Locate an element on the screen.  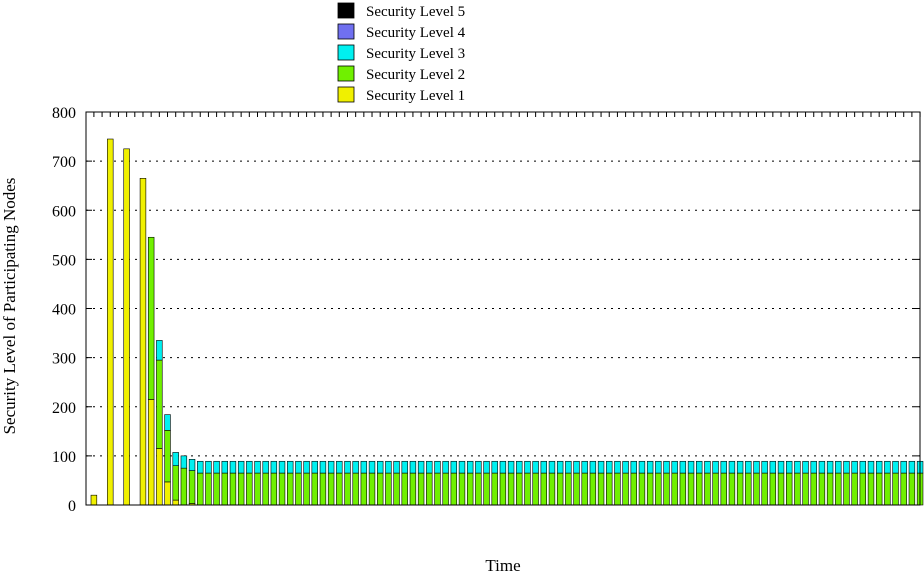
y-tick-label-300: 300 is located at coordinates (64, 359).